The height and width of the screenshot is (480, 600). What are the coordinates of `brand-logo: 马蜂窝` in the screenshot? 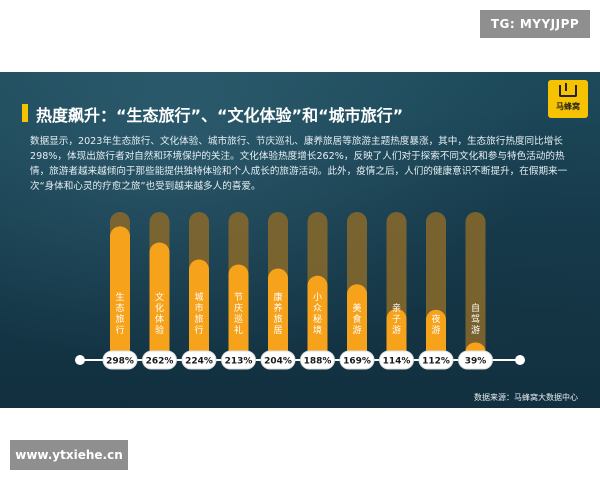 It's located at (568, 99).